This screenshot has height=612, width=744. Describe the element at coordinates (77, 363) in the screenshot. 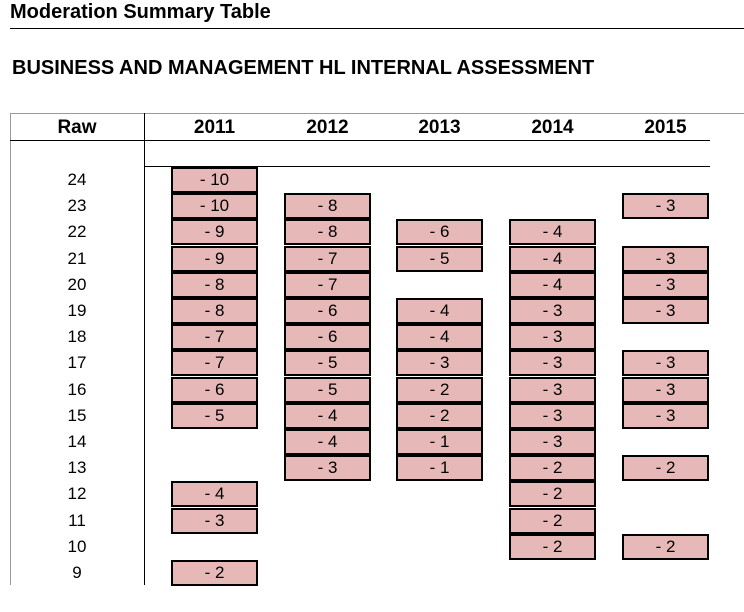

I see `raw-score-label: 17` at that location.